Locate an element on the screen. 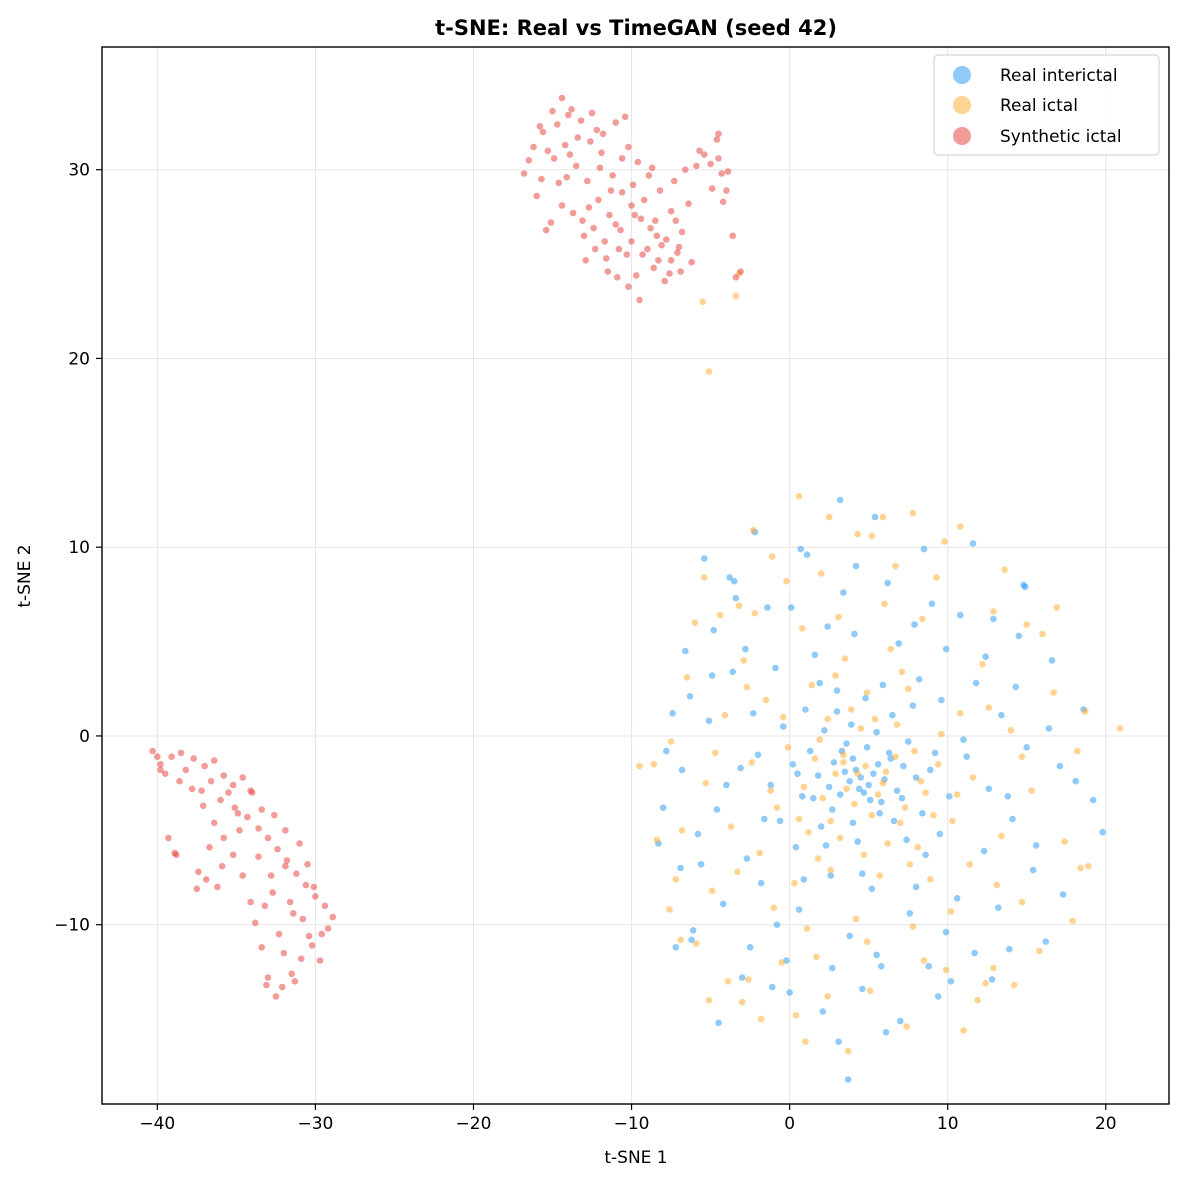 The height and width of the screenshot is (1182, 1184). x-tick-label: −10 is located at coordinates (632, 1124).